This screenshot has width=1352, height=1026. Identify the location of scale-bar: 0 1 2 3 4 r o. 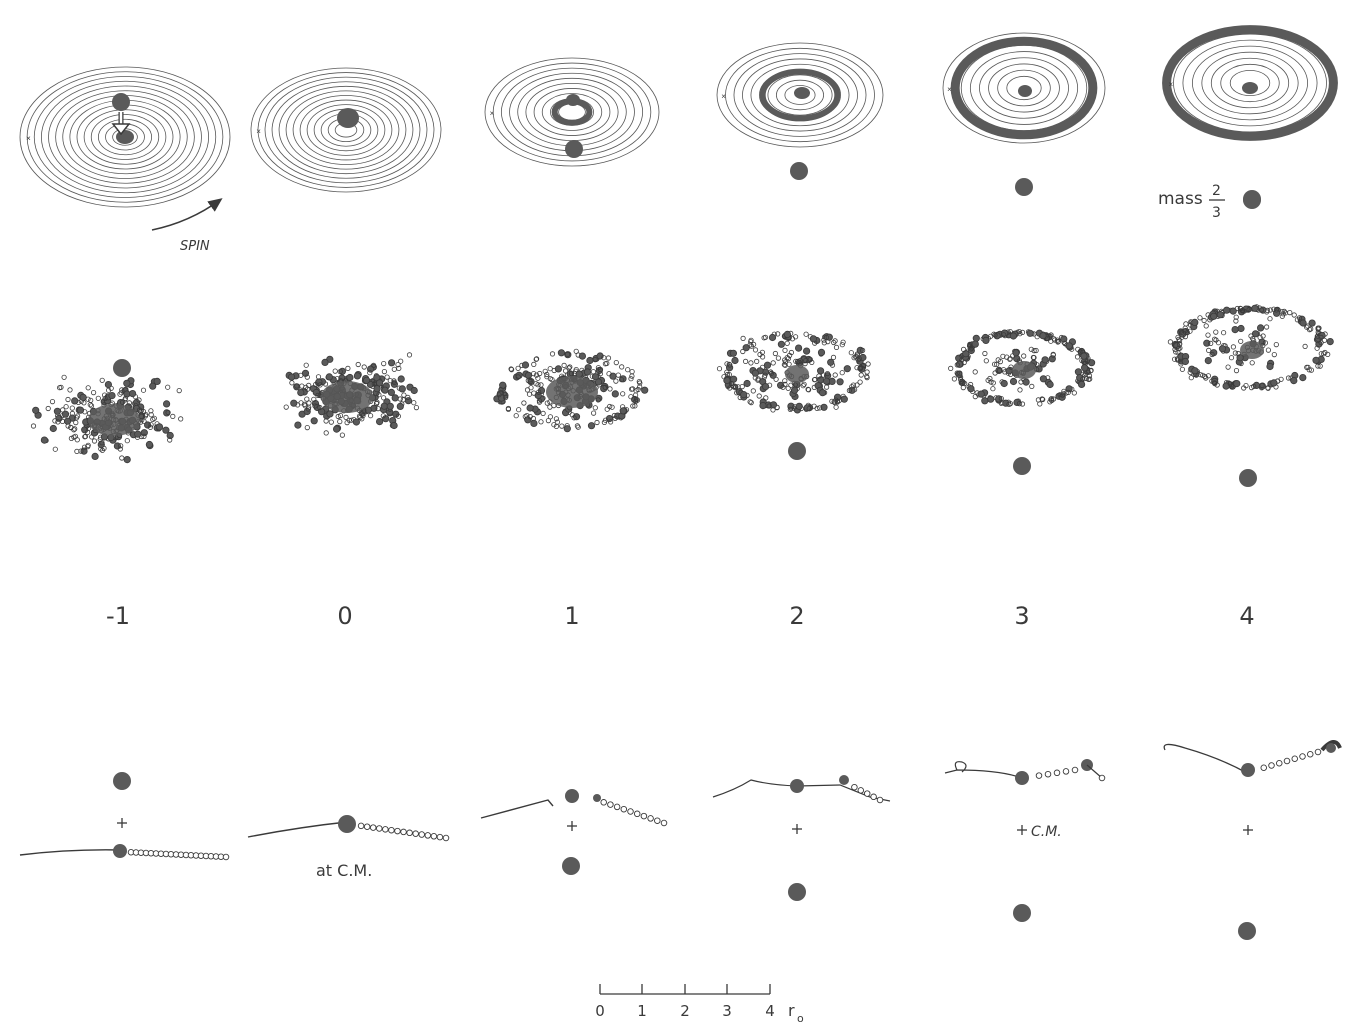
(699, 1004).